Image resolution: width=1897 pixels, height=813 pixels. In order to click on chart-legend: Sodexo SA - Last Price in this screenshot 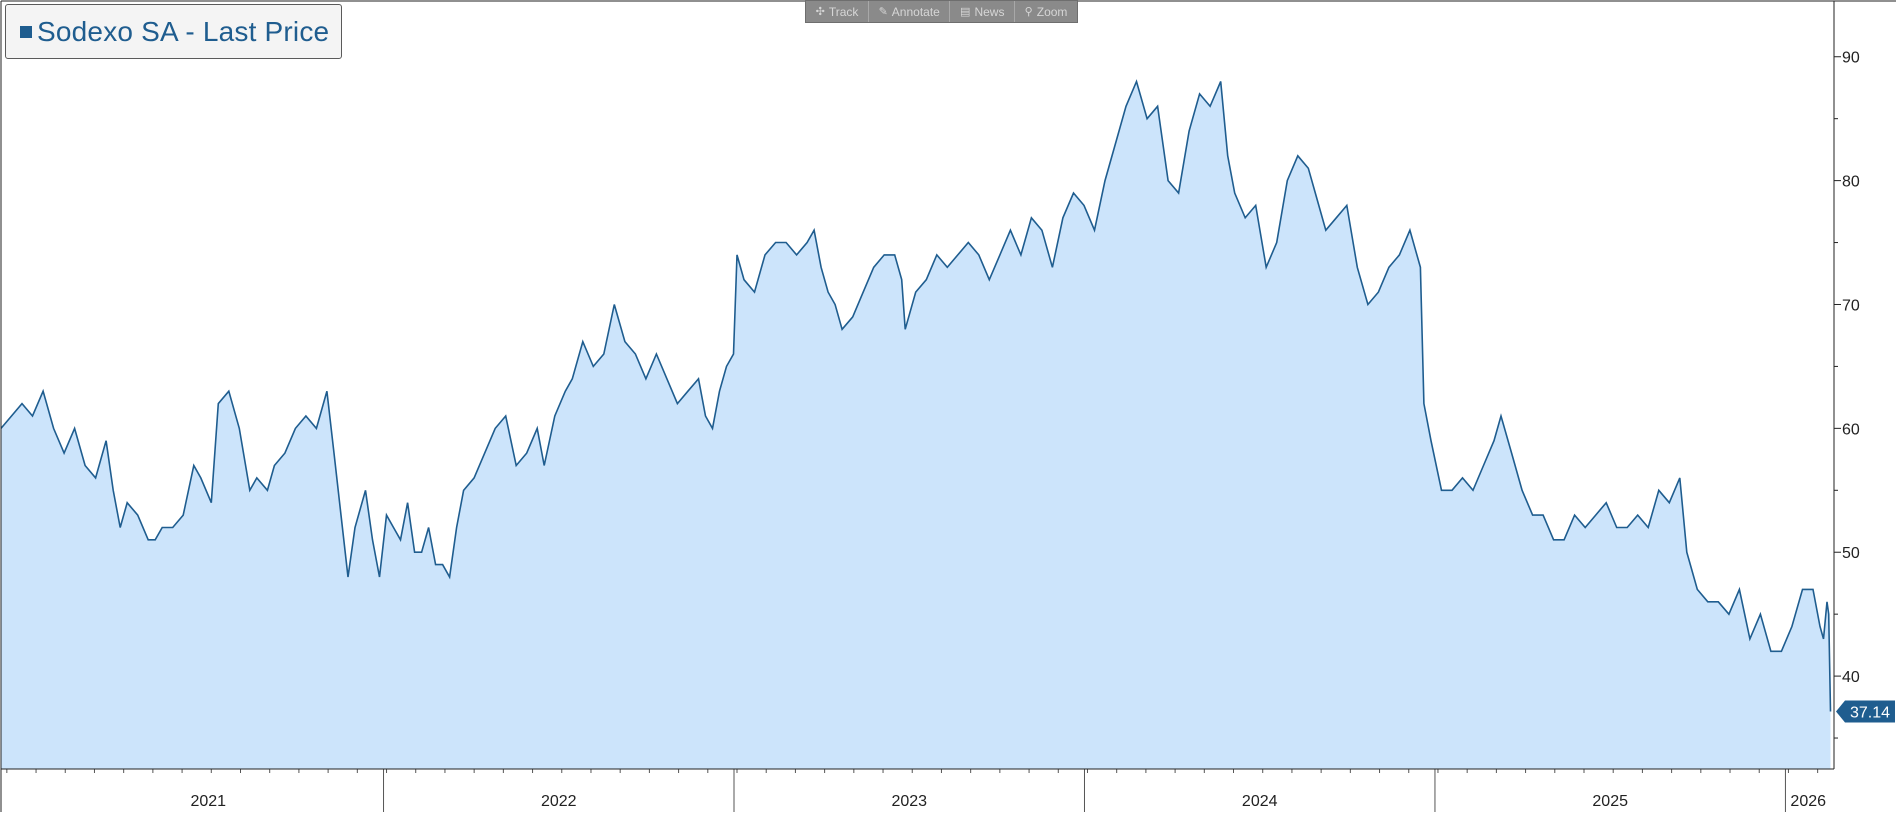, I will do `click(173, 31)`.